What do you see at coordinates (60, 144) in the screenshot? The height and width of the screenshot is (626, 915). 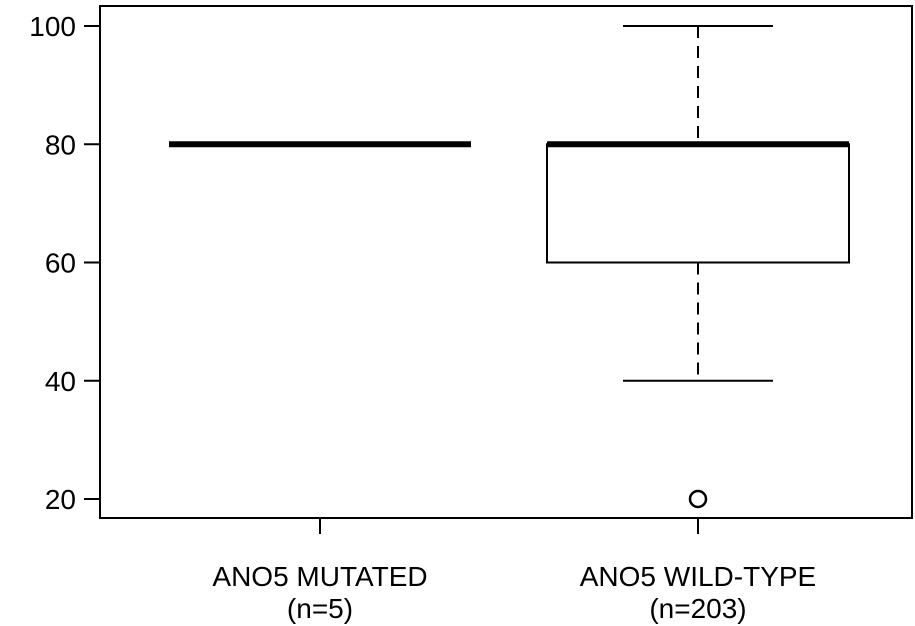 I see `y-tick-label: 80` at bounding box center [60, 144].